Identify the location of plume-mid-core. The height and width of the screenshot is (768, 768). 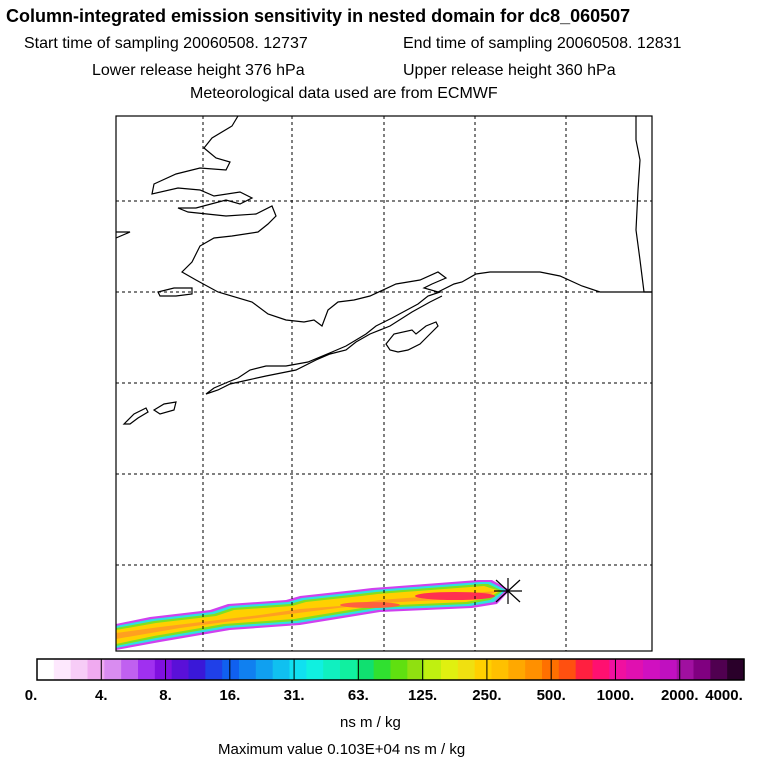
(370, 605).